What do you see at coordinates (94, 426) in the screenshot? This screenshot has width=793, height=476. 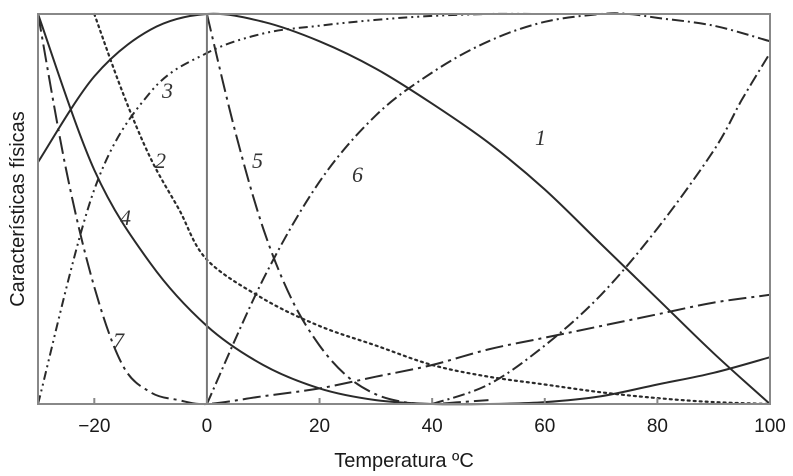 I see `x-tick-label: −20` at bounding box center [94, 426].